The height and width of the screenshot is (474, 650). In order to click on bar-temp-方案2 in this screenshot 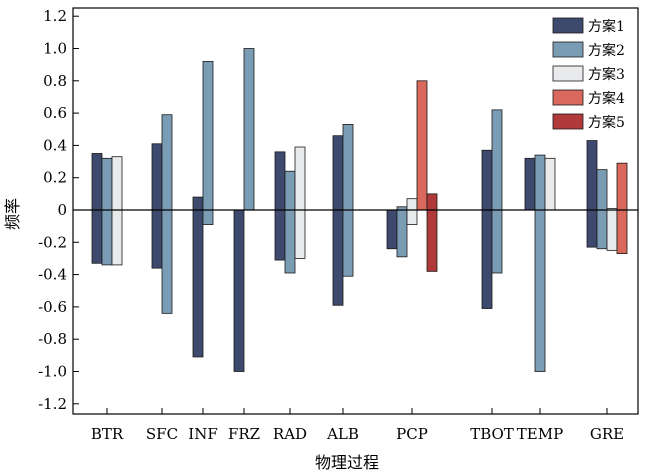, I will do `click(540, 263)`.